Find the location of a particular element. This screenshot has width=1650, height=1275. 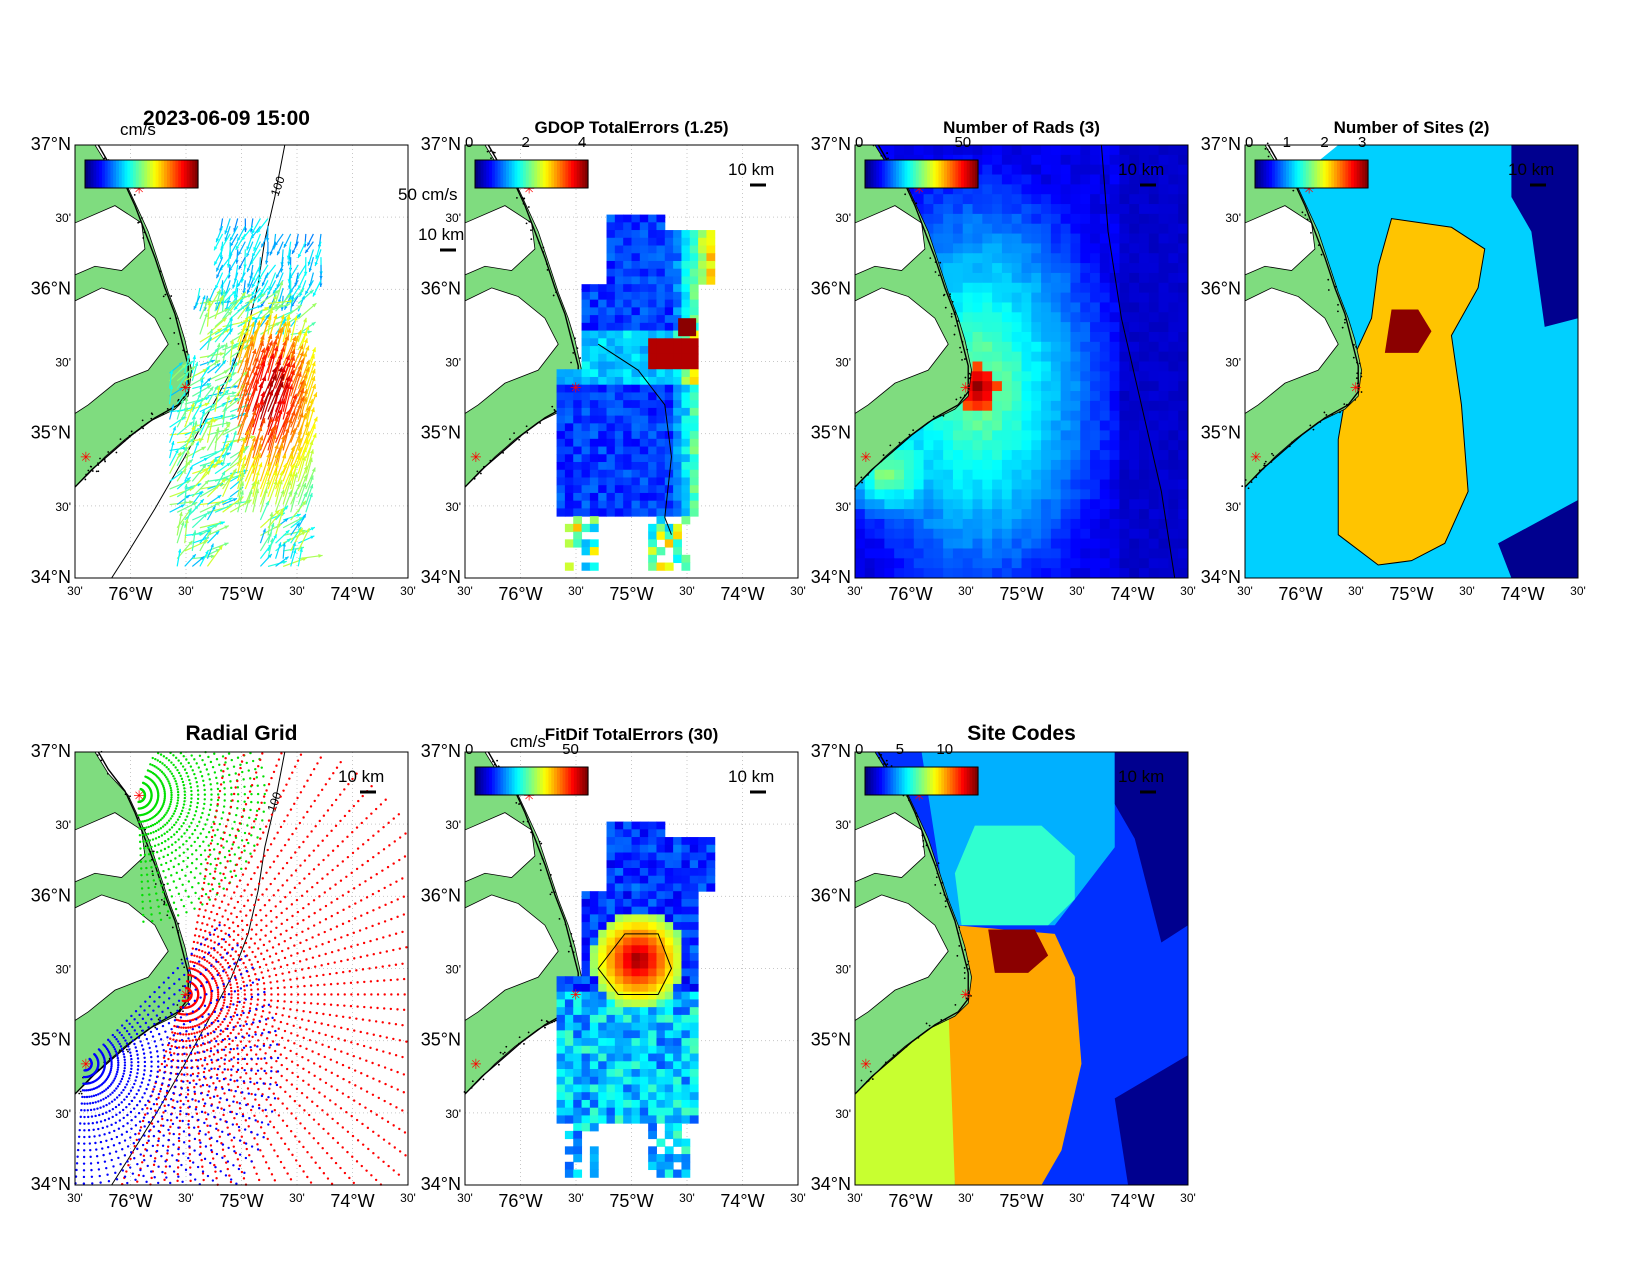

site-marker: ✳ is located at coordinates (966, 387).